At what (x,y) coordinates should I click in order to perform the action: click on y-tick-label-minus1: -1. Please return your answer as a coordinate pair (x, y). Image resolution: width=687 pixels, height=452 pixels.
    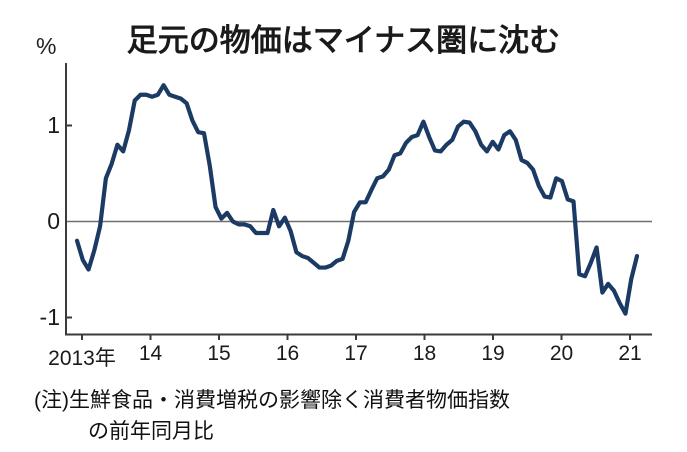
    Looking at the image, I should click on (49, 317).